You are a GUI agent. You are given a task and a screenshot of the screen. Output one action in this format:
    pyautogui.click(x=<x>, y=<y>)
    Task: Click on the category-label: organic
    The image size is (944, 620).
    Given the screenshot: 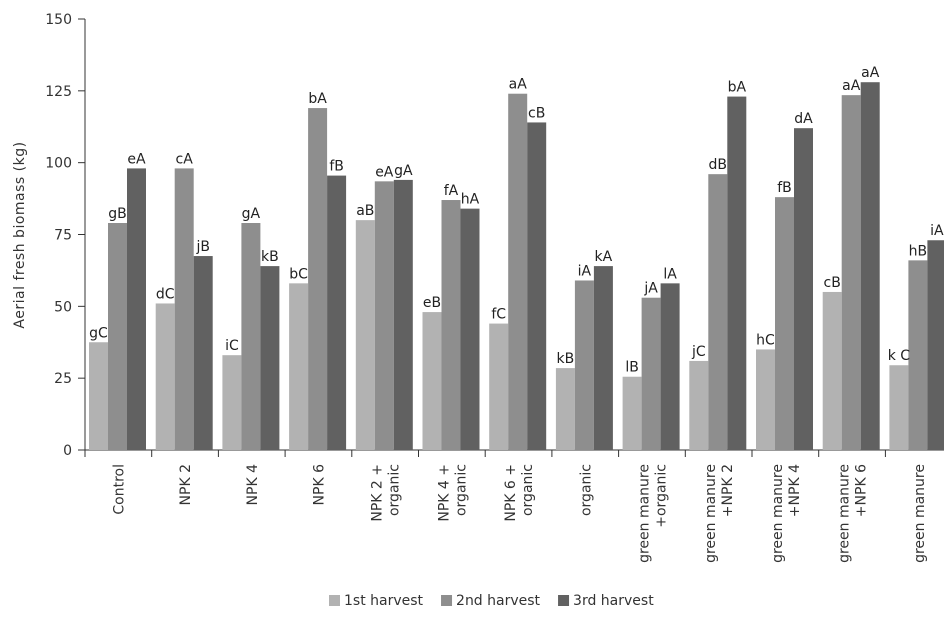 What is the action you would take?
    pyautogui.click(x=586, y=490)
    